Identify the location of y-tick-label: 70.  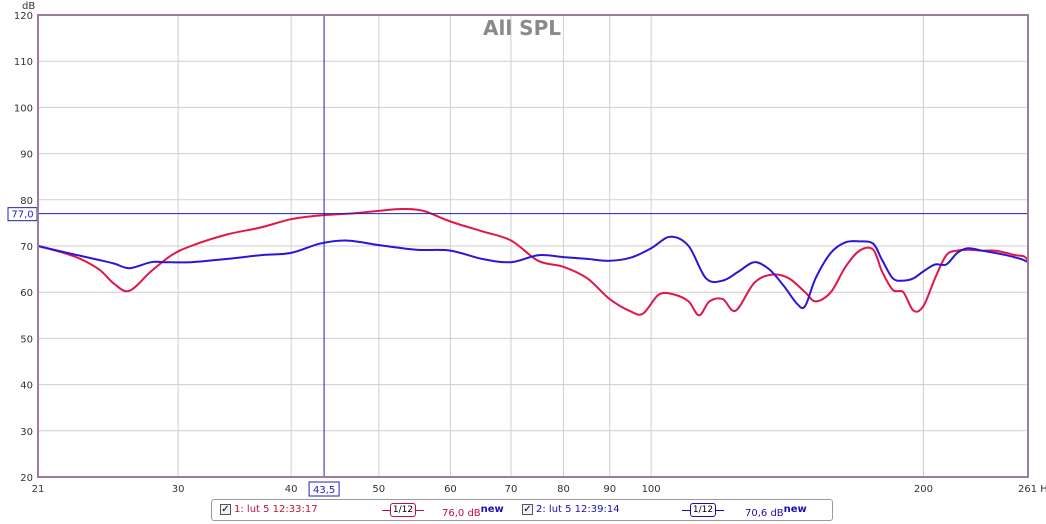
(26, 247).